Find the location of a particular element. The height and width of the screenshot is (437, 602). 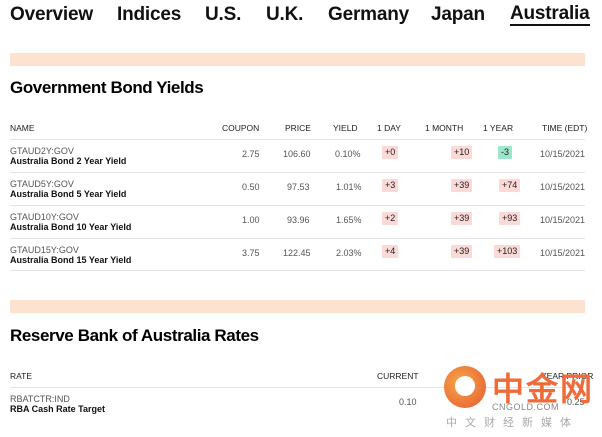

col-yield: YIELD is located at coordinates (345, 128).